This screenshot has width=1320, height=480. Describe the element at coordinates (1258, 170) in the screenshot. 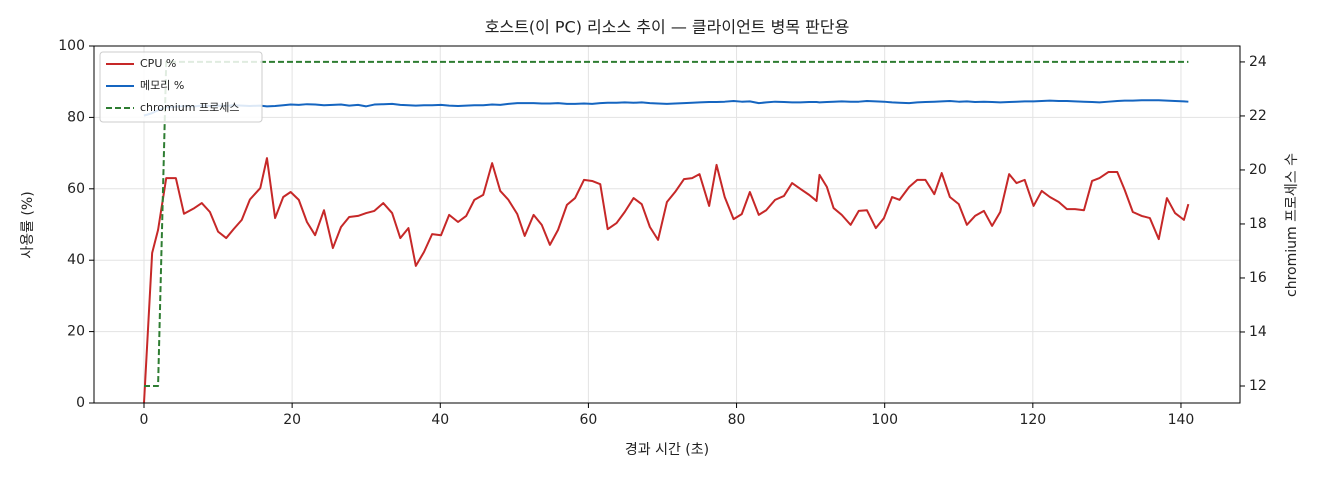

I see `y2-tick-label: 20` at that location.